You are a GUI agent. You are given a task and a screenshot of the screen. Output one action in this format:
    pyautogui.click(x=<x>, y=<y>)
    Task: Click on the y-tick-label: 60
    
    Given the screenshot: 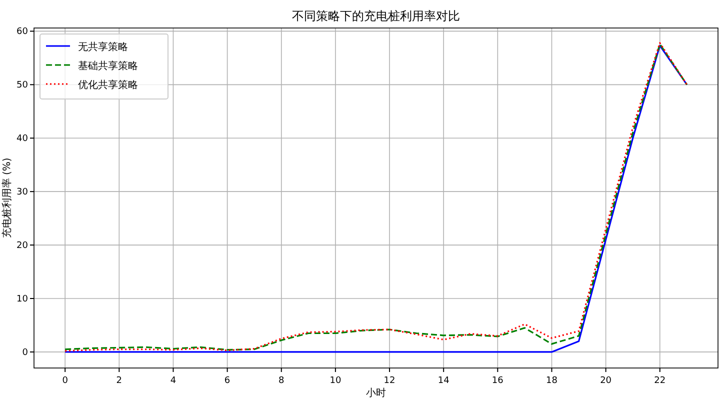 What is the action you would take?
    pyautogui.click(x=22, y=32)
    